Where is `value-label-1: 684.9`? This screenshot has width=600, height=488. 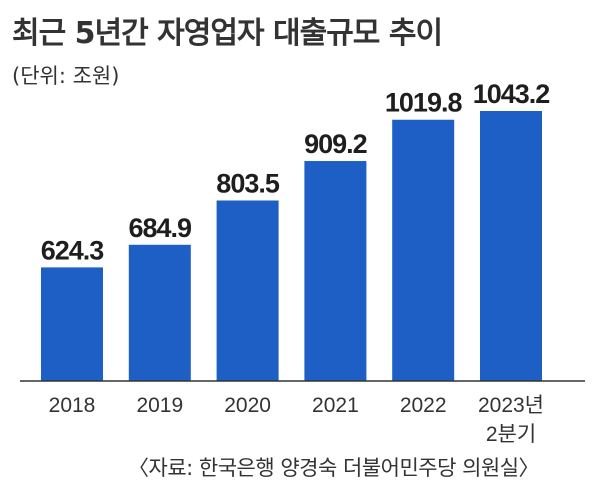 value-label-1: 684.9 is located at coordinates (161, 228).